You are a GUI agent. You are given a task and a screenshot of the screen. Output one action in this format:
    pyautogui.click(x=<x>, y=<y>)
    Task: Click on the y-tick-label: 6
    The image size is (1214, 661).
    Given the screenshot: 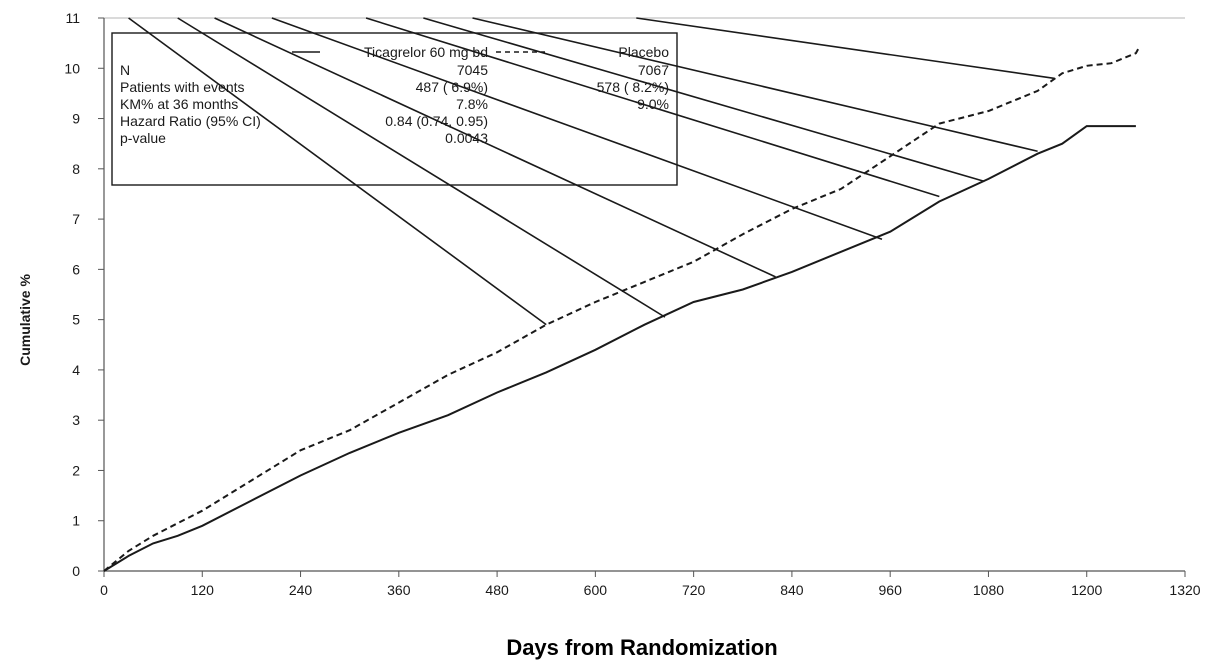 What is the action you would take?
    pyautogui.click(x=76, y=269)
    